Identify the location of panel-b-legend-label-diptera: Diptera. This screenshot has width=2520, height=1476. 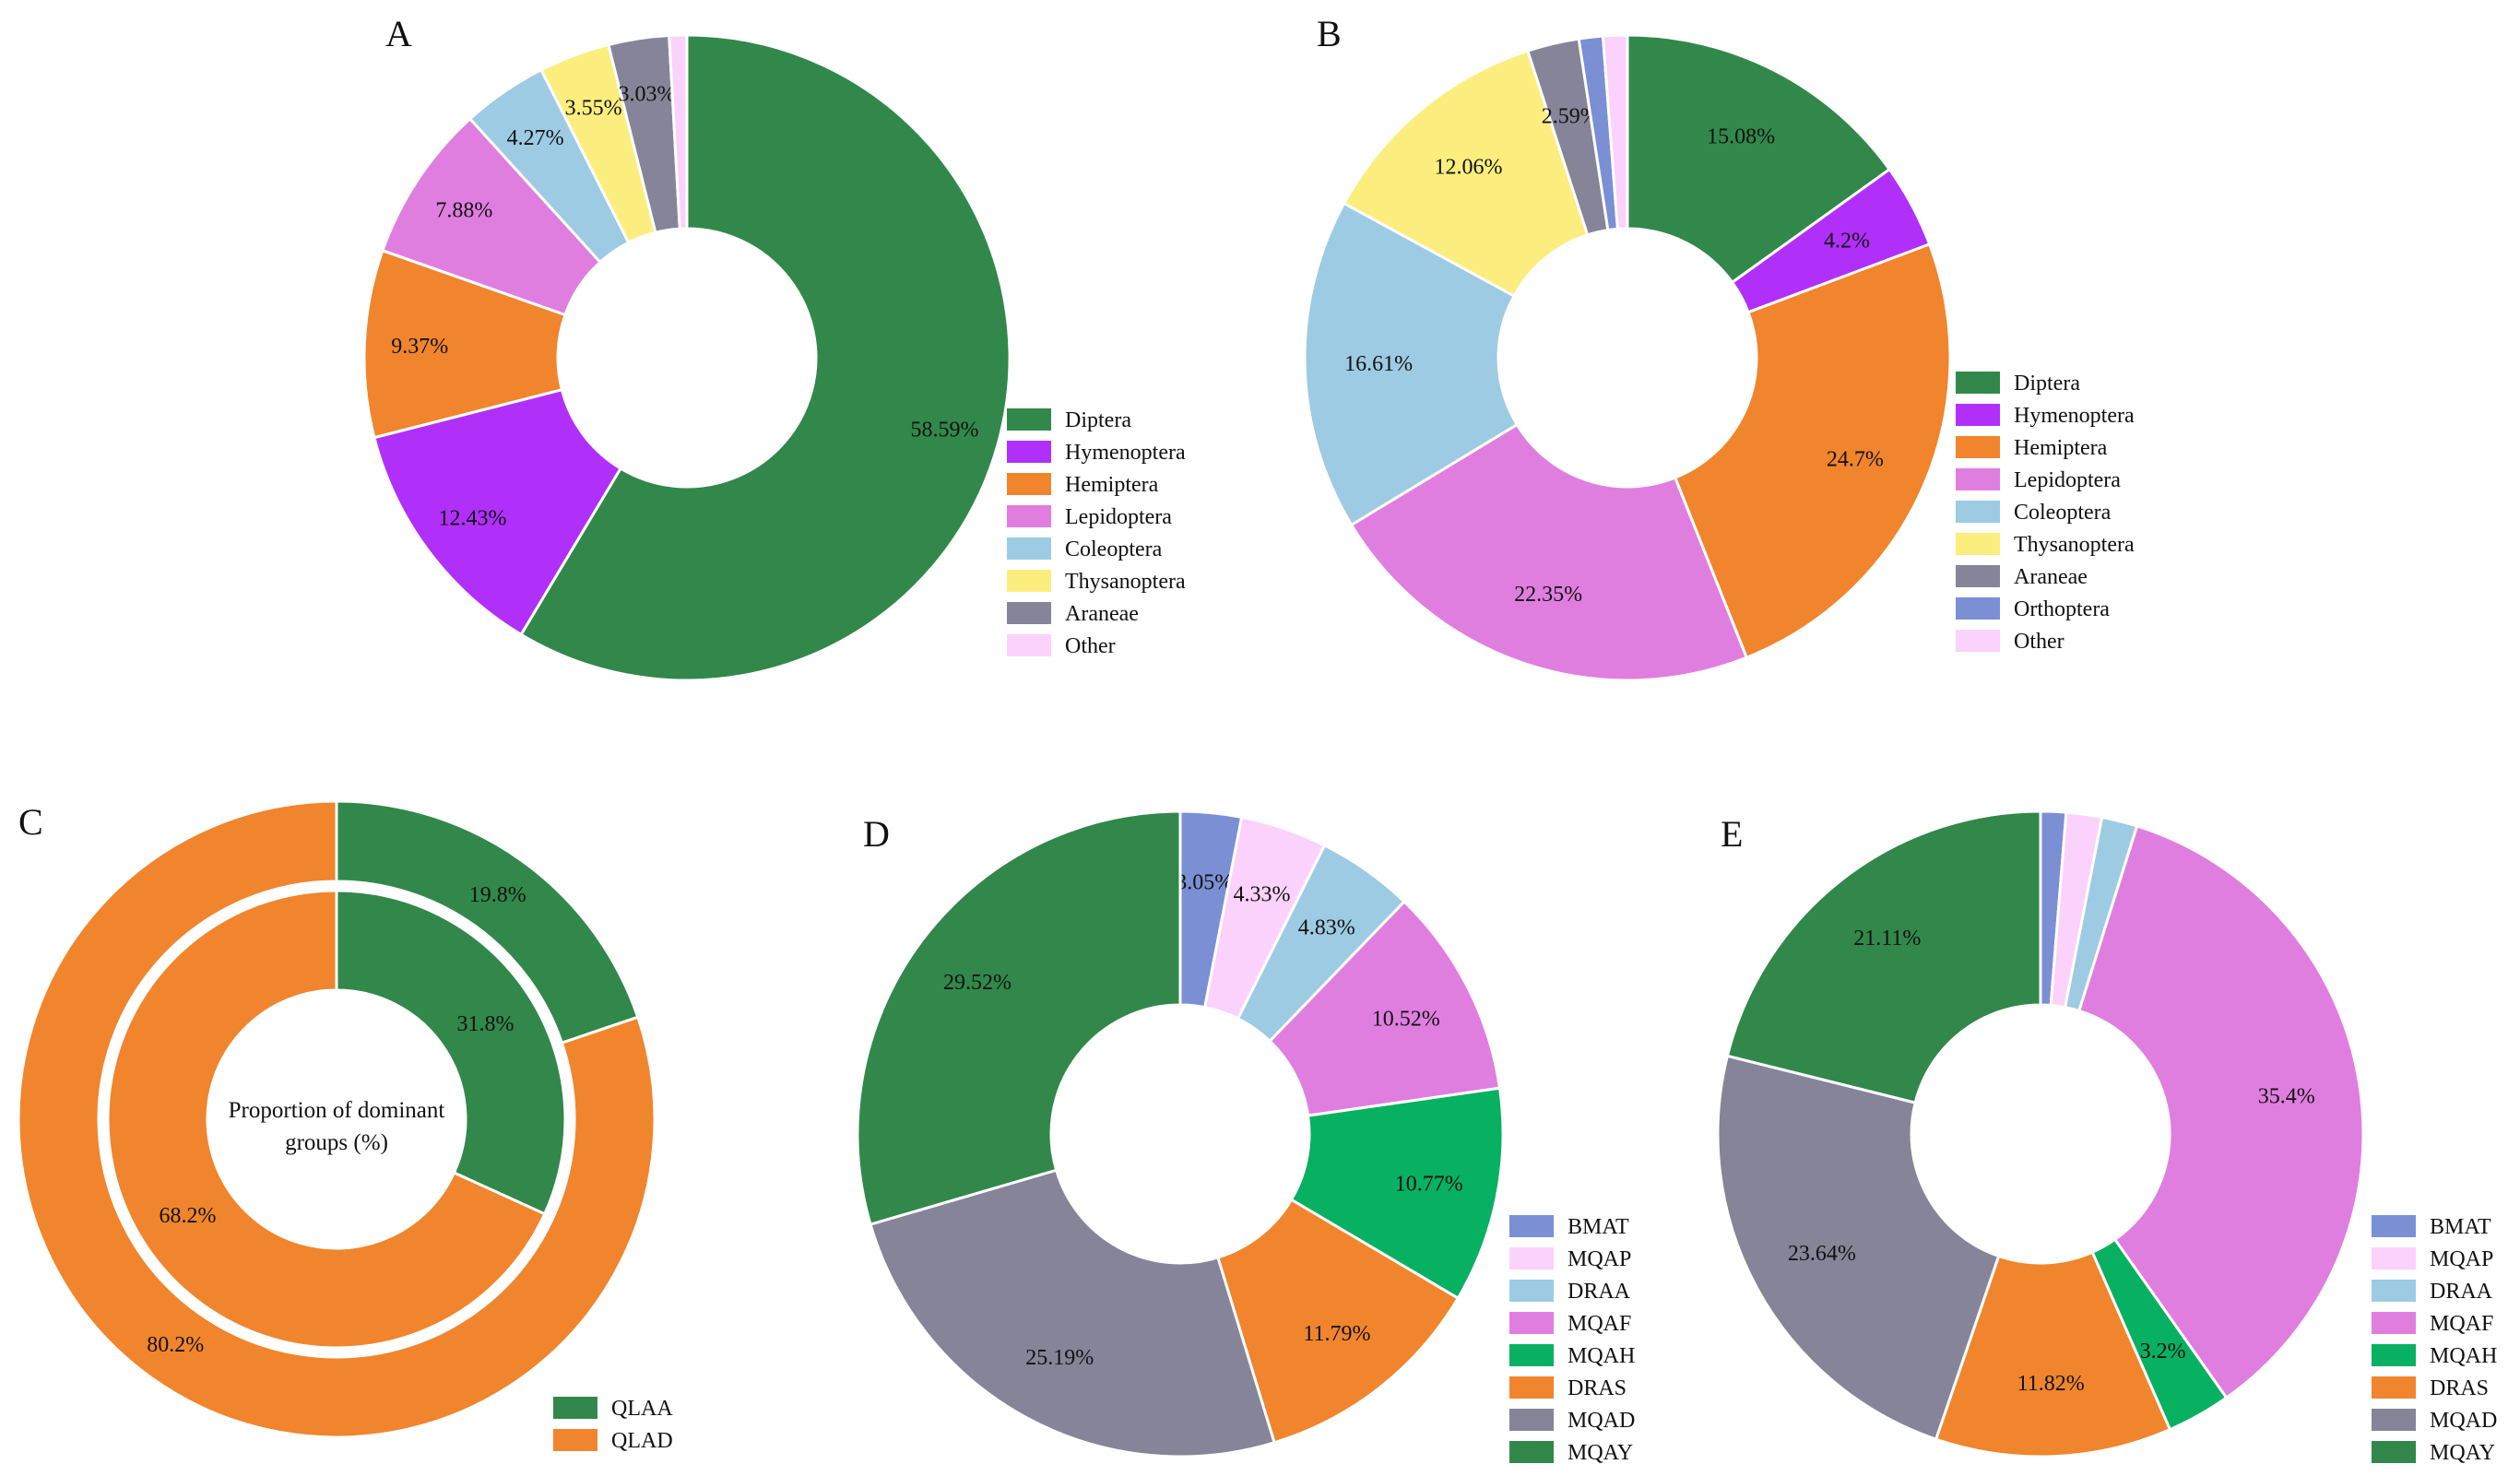
(2047, 384).